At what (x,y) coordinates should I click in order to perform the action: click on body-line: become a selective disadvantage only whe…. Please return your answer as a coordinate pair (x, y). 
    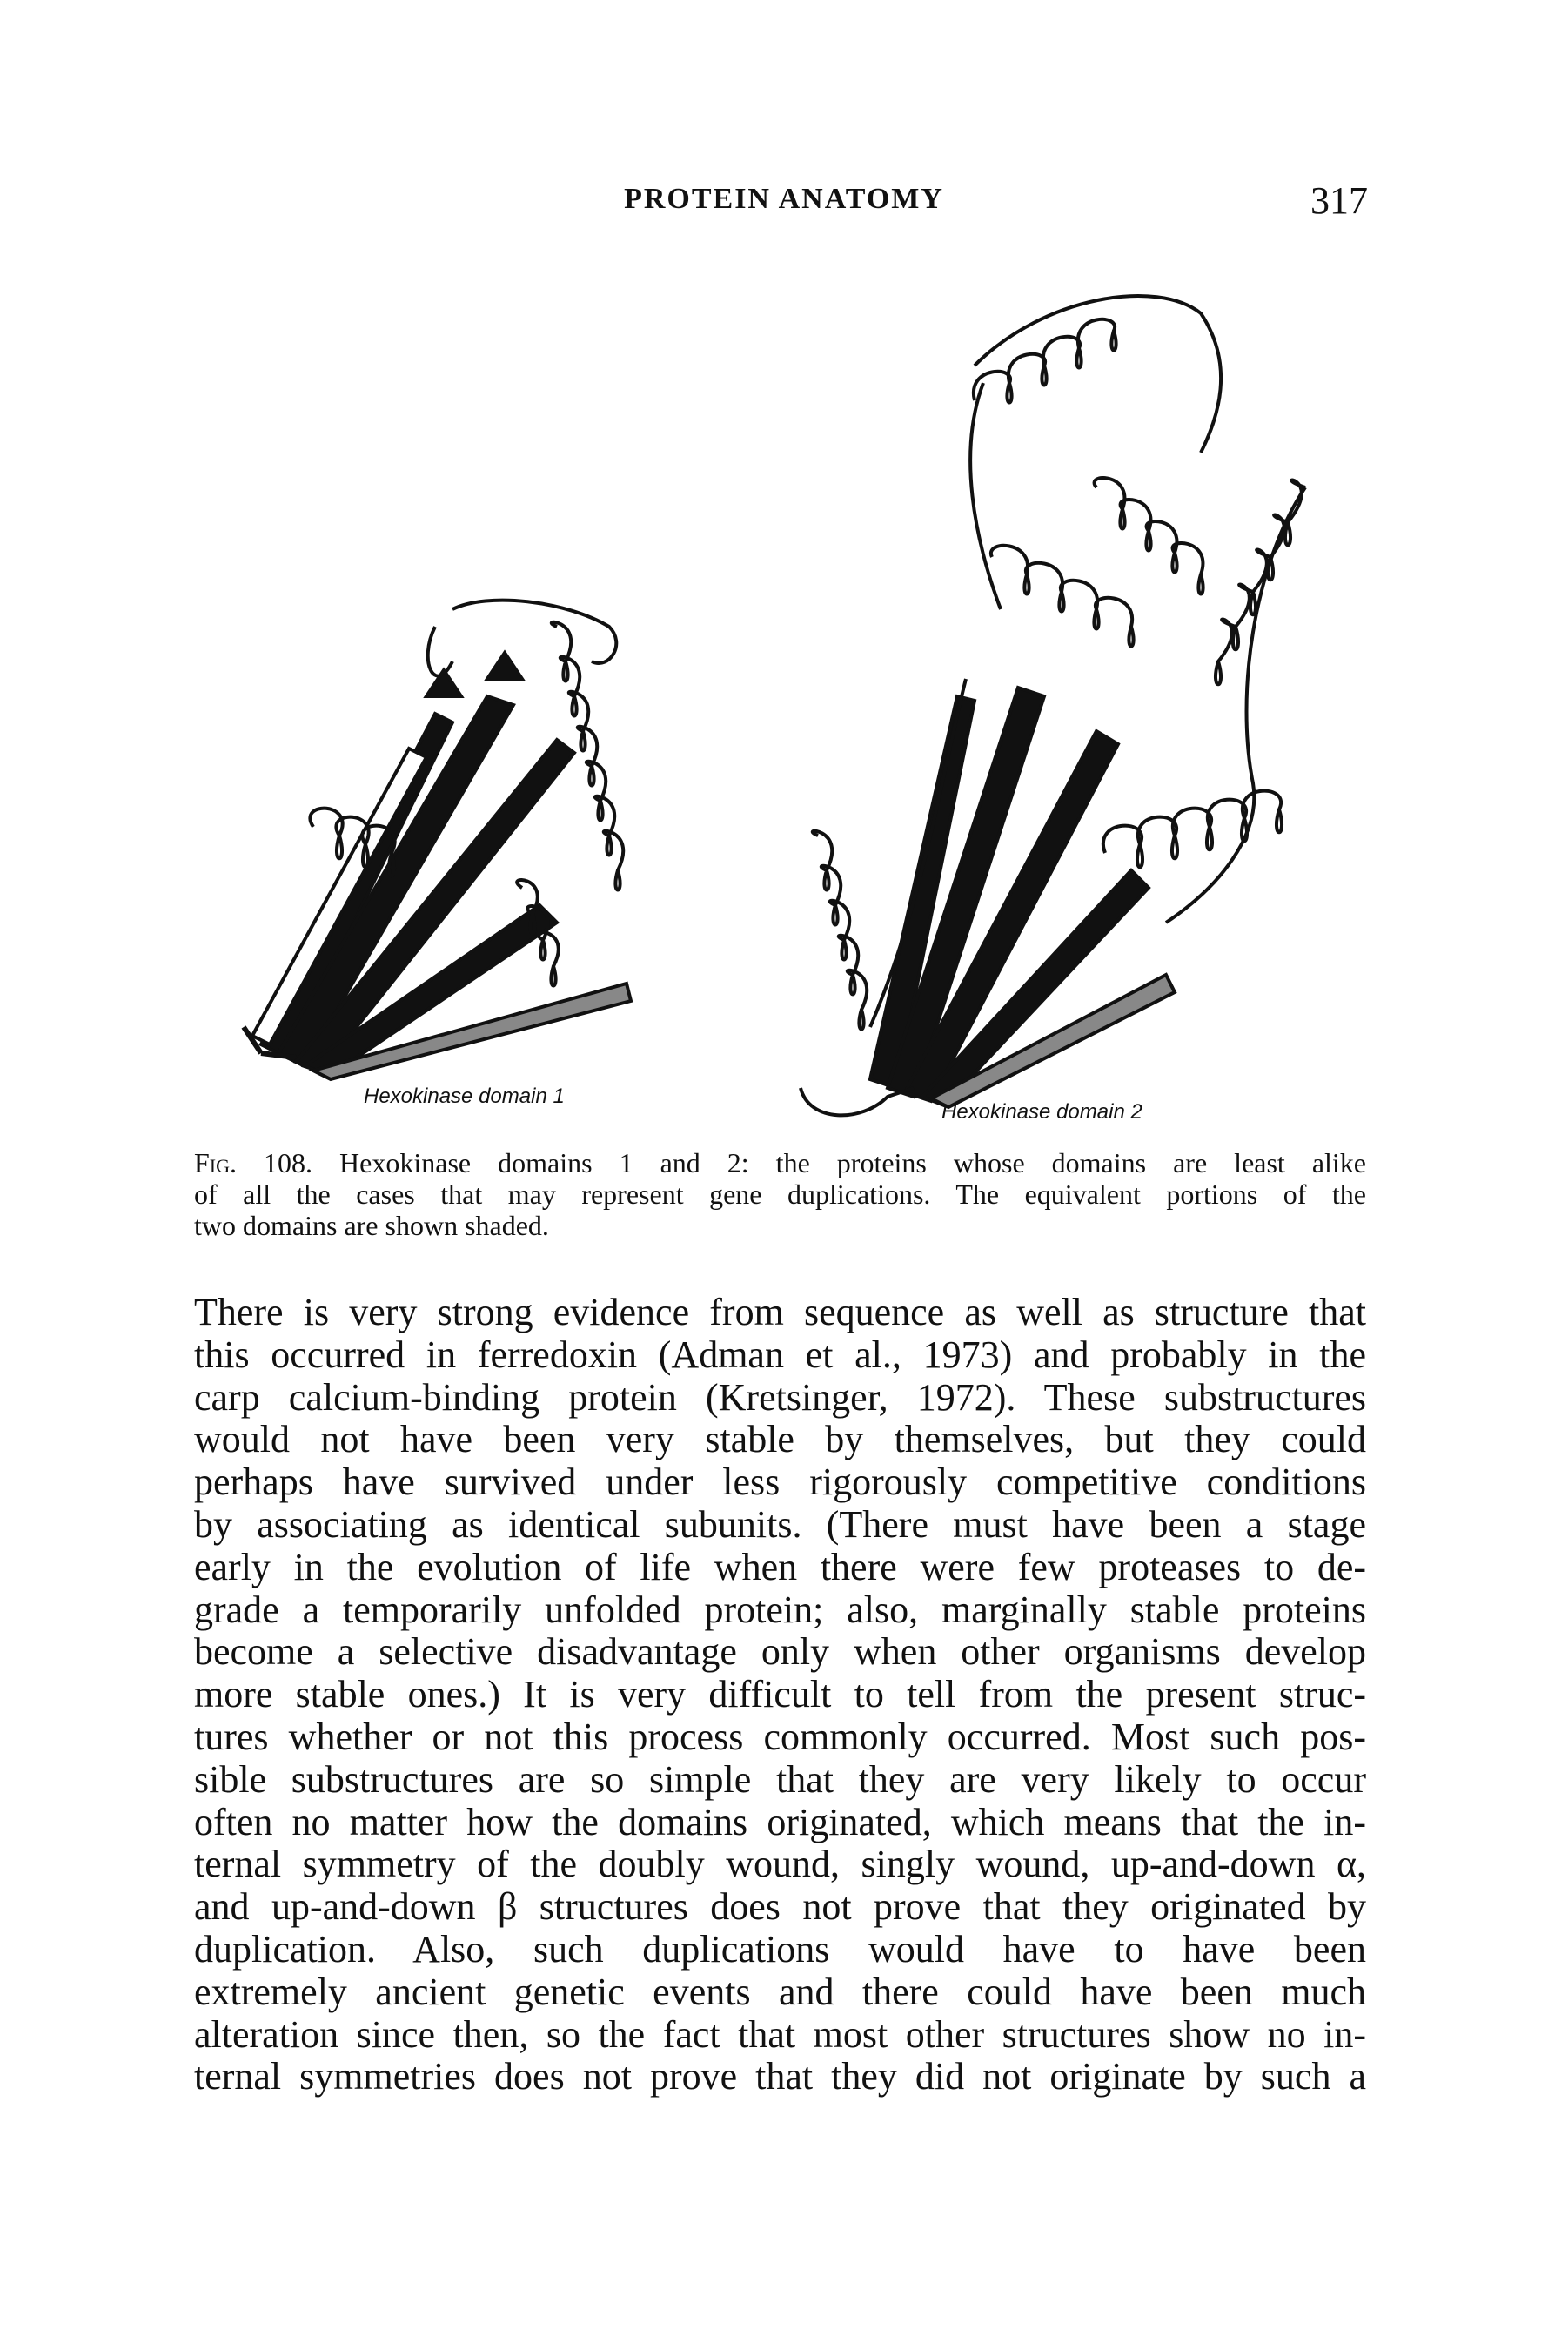
    Looking at the image, I should click on (780, 1652).